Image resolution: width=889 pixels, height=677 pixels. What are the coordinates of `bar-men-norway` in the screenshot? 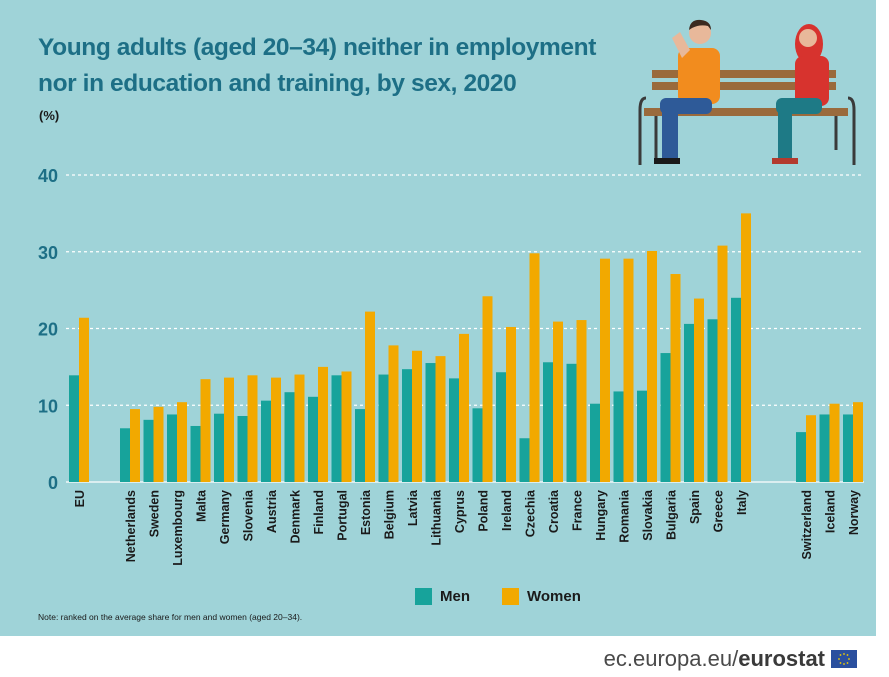 It's located at (848, 448).